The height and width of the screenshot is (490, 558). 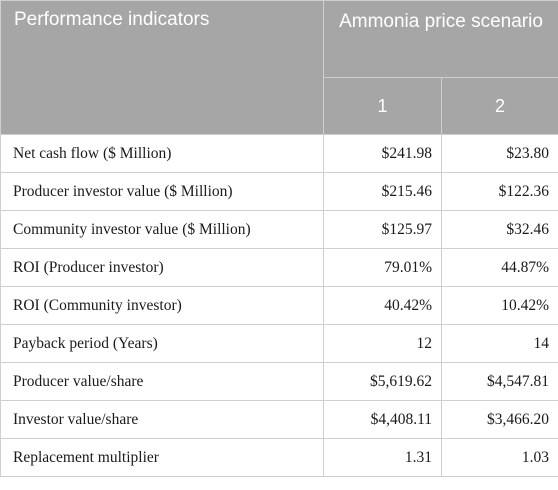 I want to click on table-row: ROI (Producer investor) 79.01% 44.87%, so click(x=279, y=267).